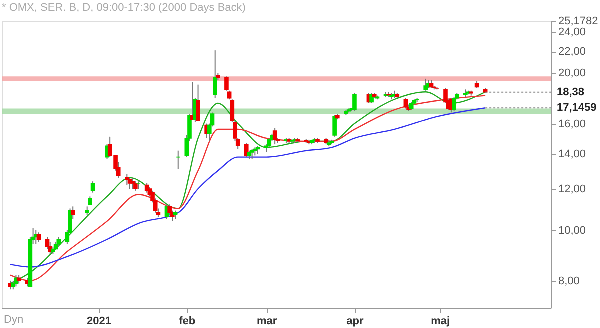  I want to click on y-tick-label: 22,00, so click(572, 52).